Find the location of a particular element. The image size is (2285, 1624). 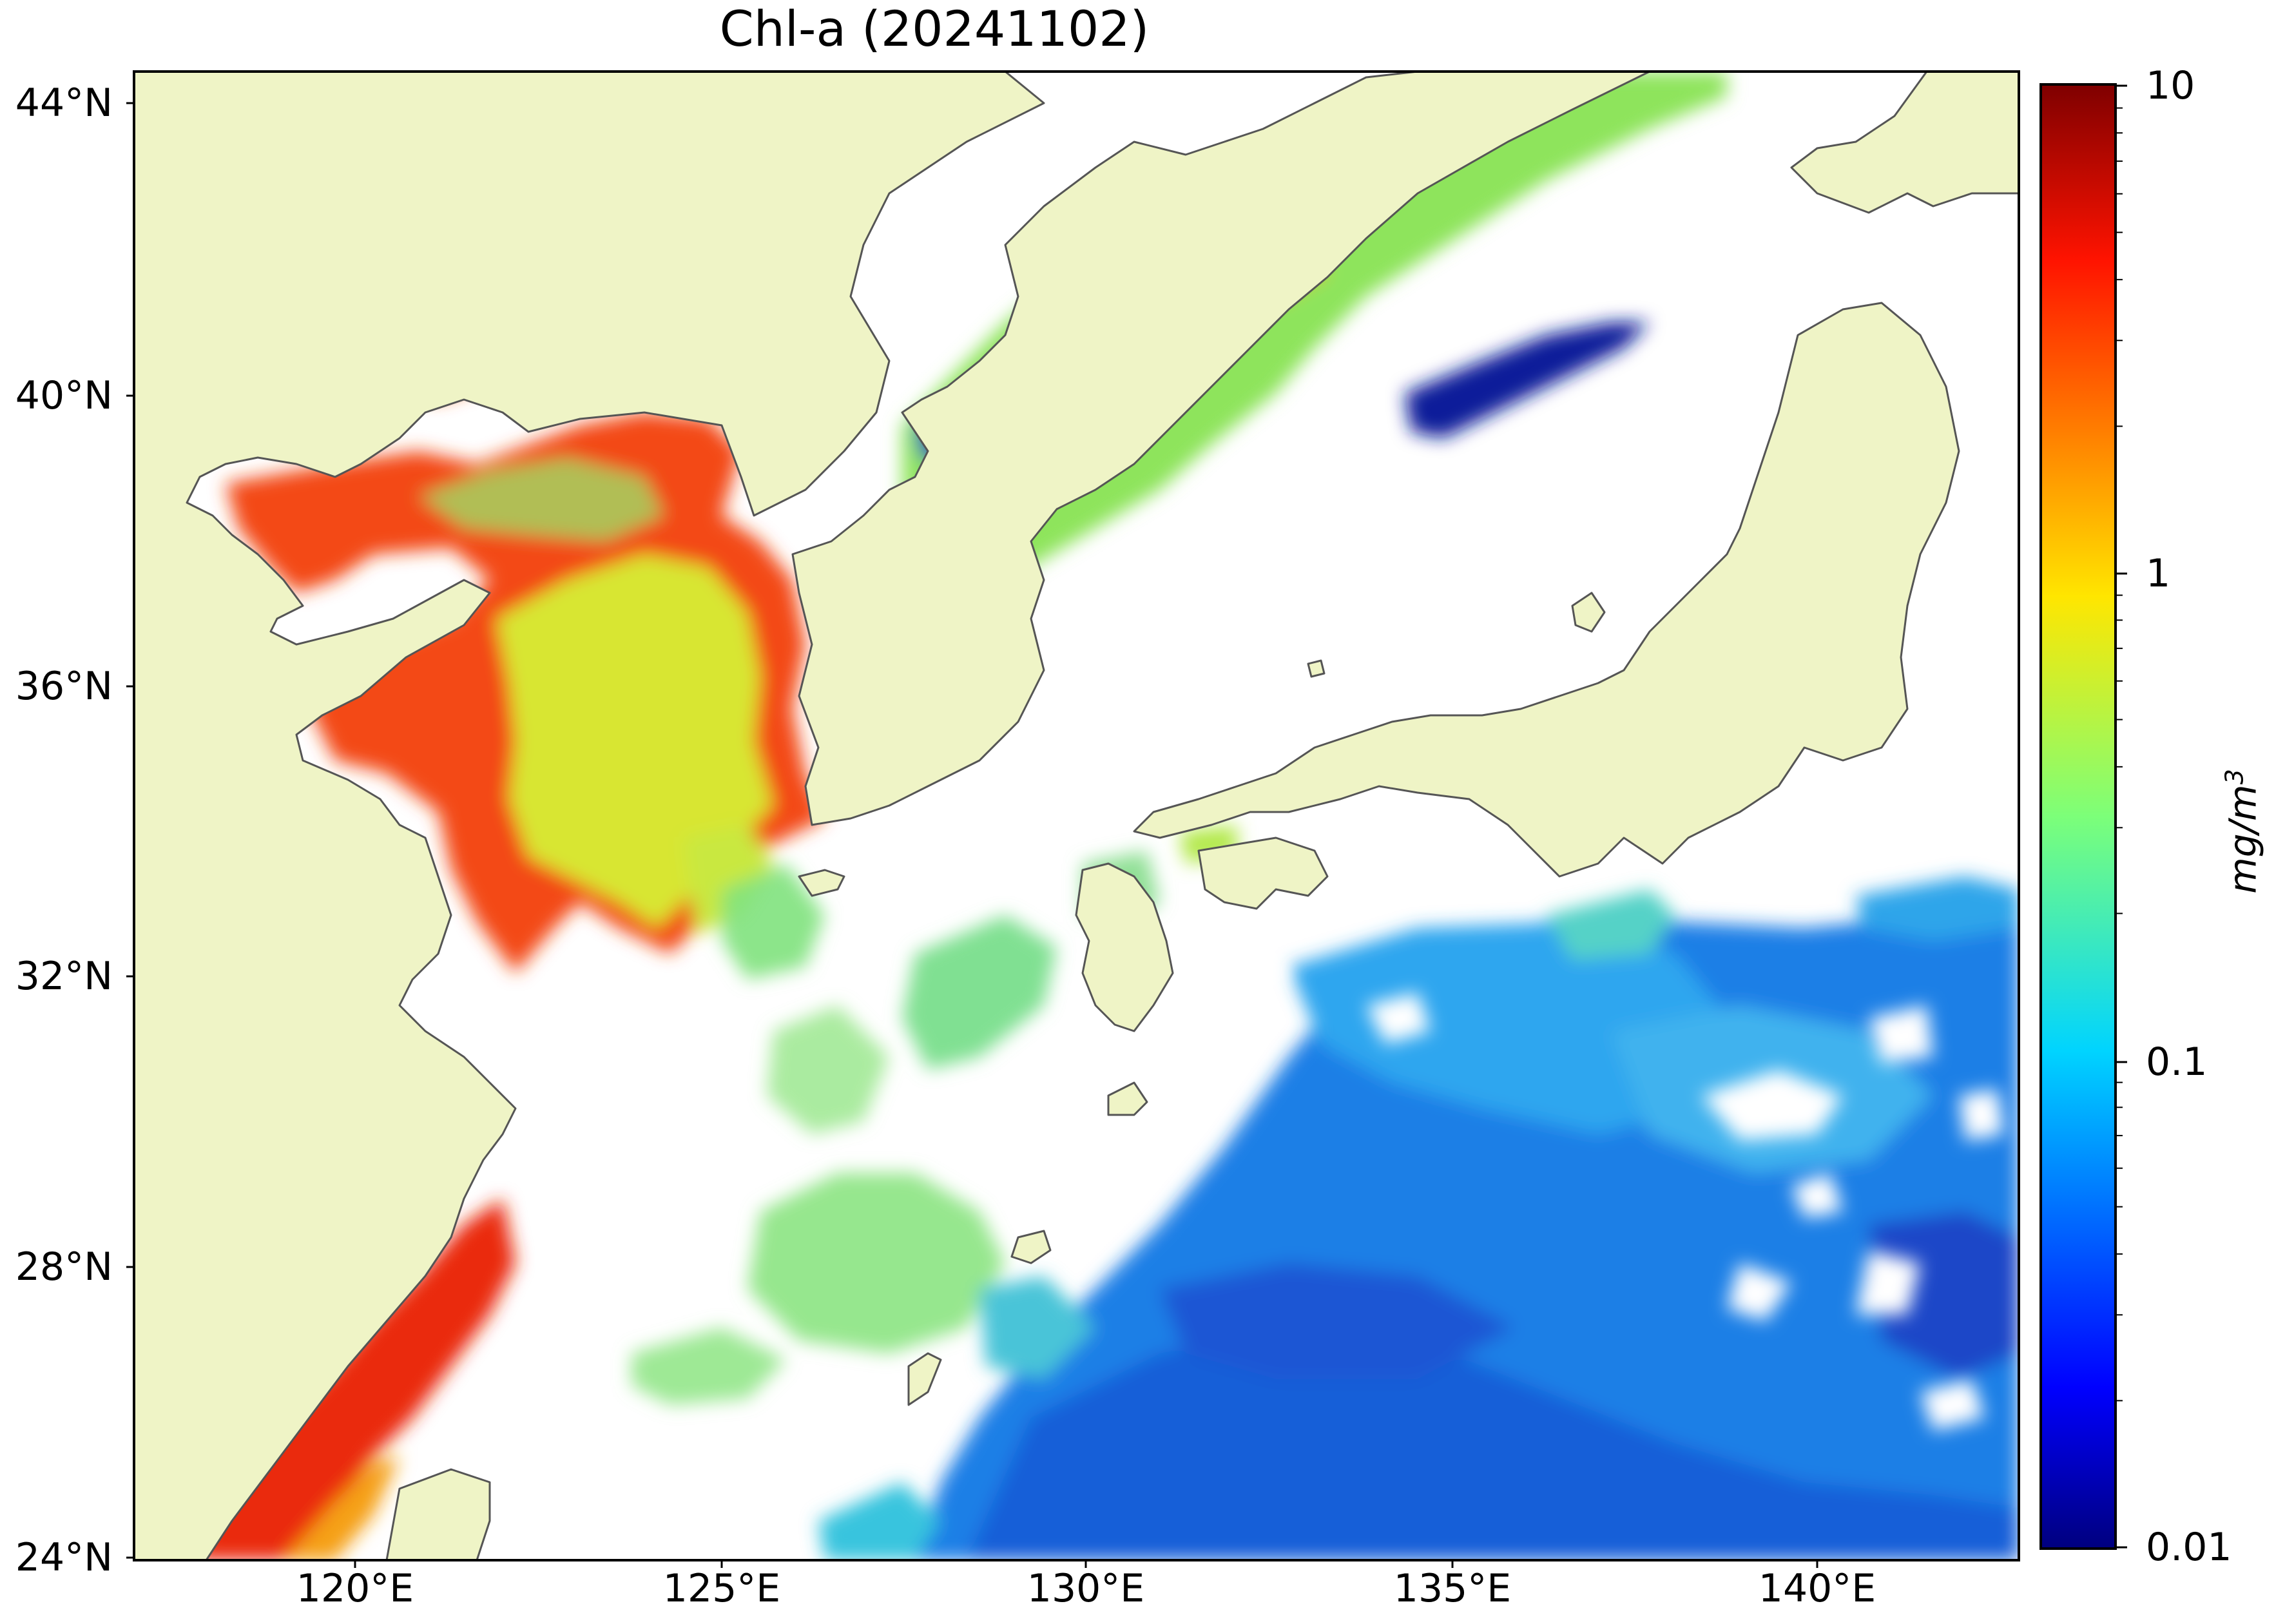

colorbar-unit-label: mg/m3 is located at coordinates (2242, 831).